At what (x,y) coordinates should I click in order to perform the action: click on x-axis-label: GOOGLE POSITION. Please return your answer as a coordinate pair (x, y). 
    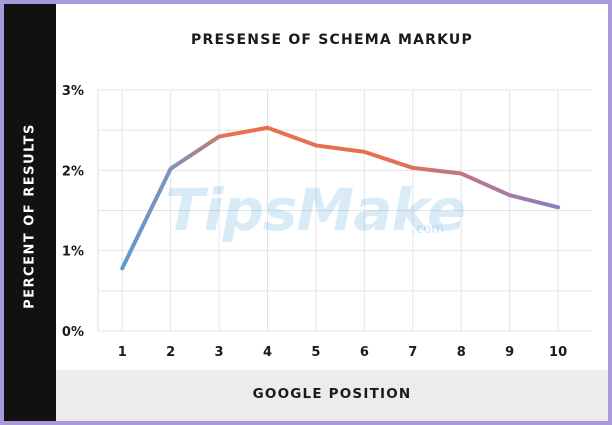
    Looking at the image, I should click on (332, 394).